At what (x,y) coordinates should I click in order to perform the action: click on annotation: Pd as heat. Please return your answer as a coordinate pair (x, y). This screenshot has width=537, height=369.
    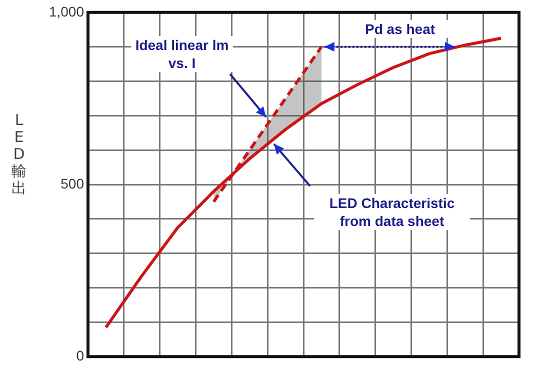
    Looking at the image, I should click on (400, 29).